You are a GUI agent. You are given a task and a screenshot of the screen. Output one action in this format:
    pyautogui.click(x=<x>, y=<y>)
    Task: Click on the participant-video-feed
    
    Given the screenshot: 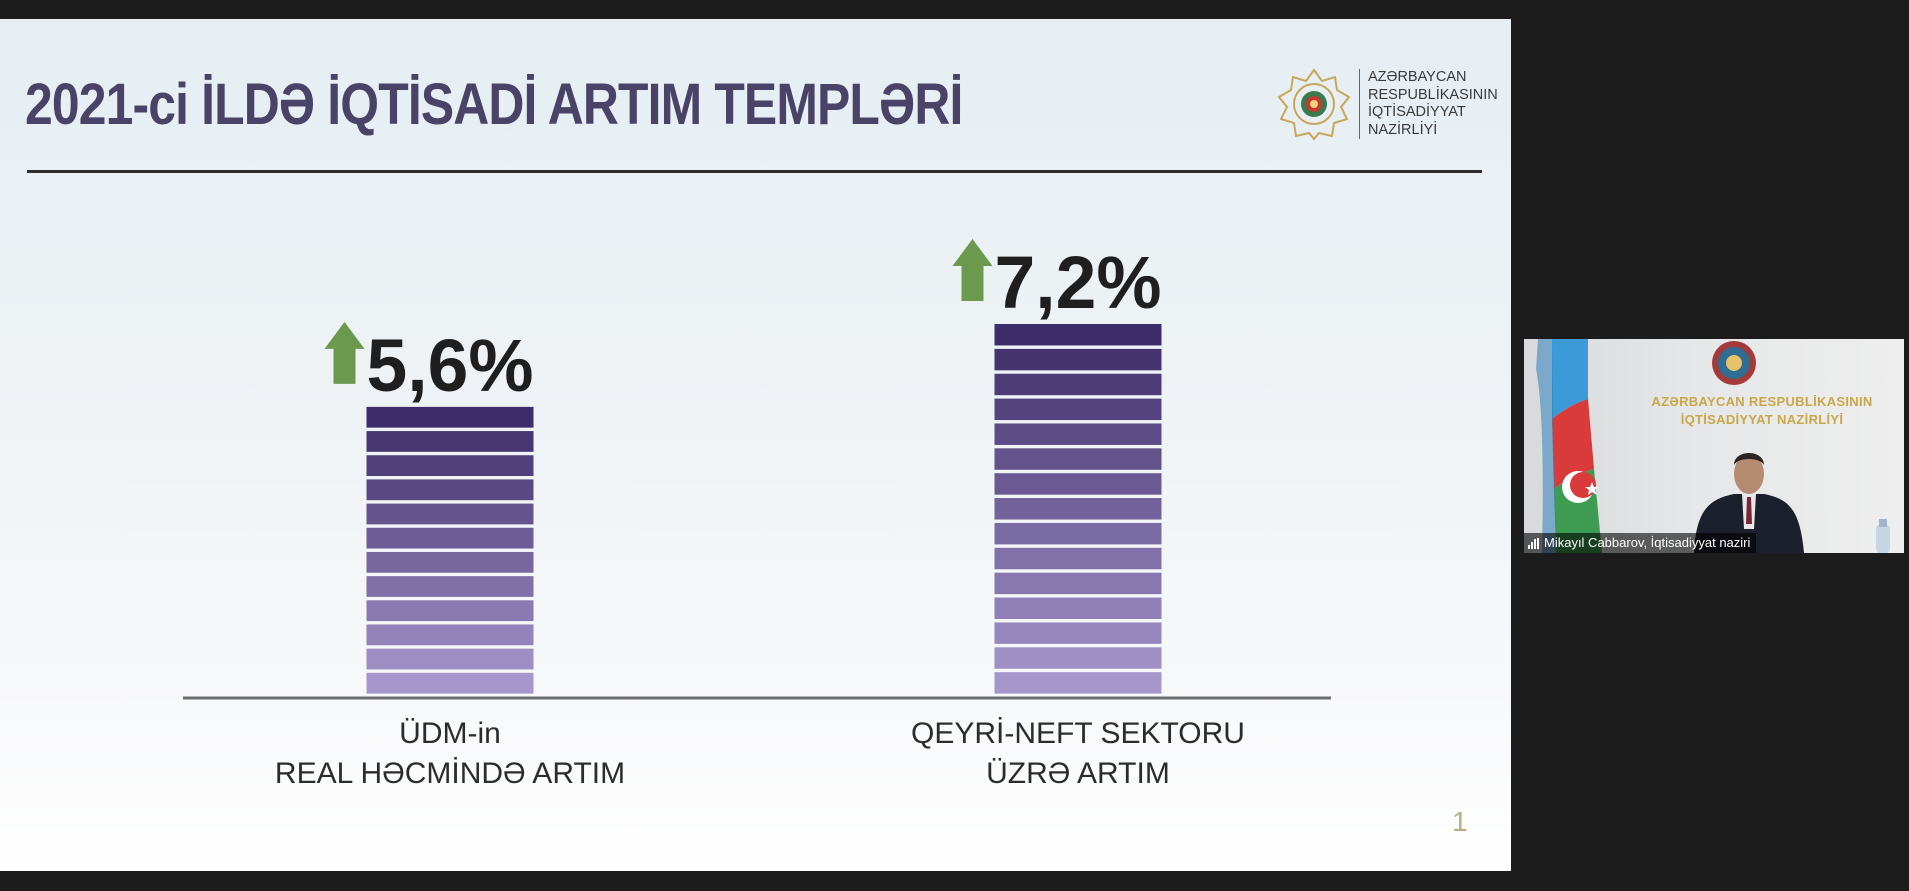 What is the action you would take?
    pyautogui.click(x=1713, y=446)
    